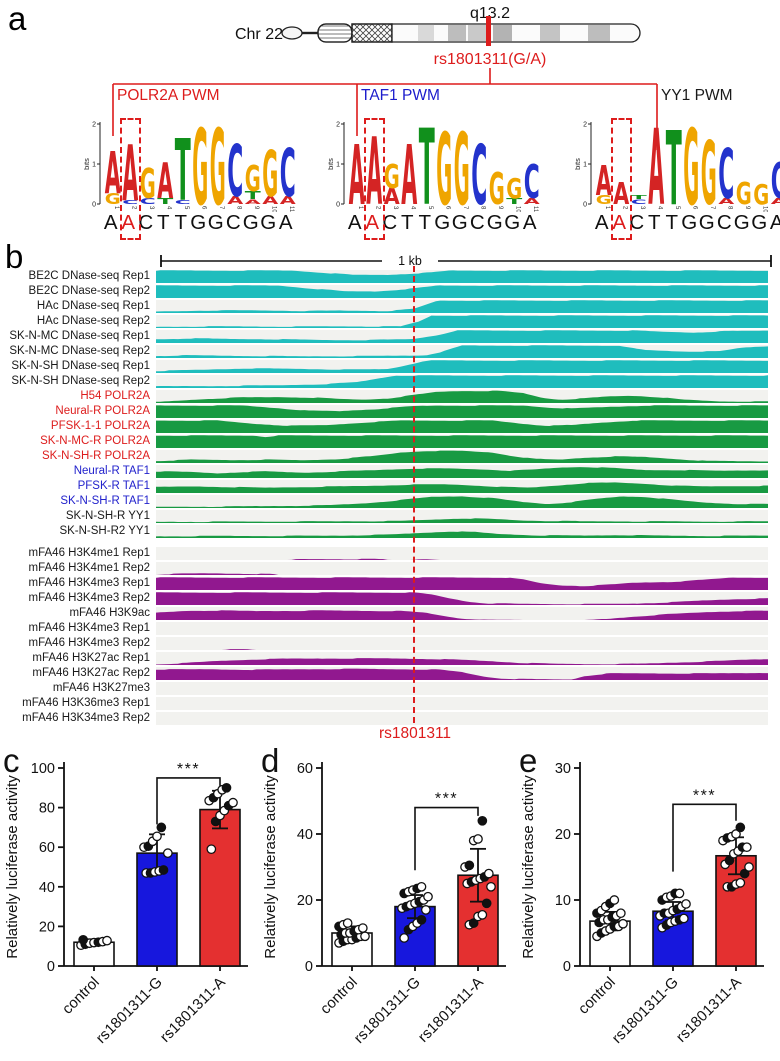 Image resolution: width=780 pixels, height=1061 pixels. I want to click on genome-track-row: mFA46 H3K27ac Rep2, so click(384, 674).